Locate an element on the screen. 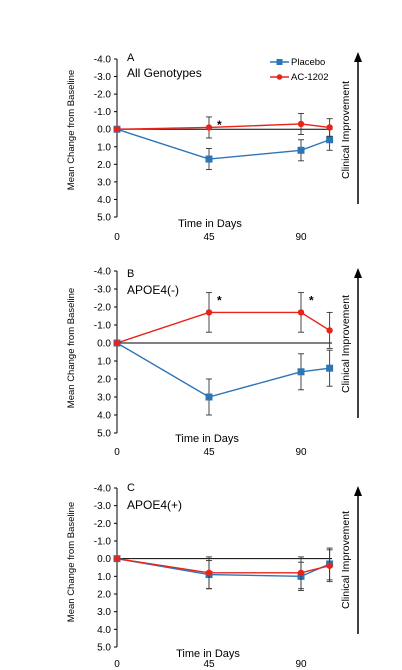  panel-c-x-tick-label: 45 is located at coordinates (209, 664).